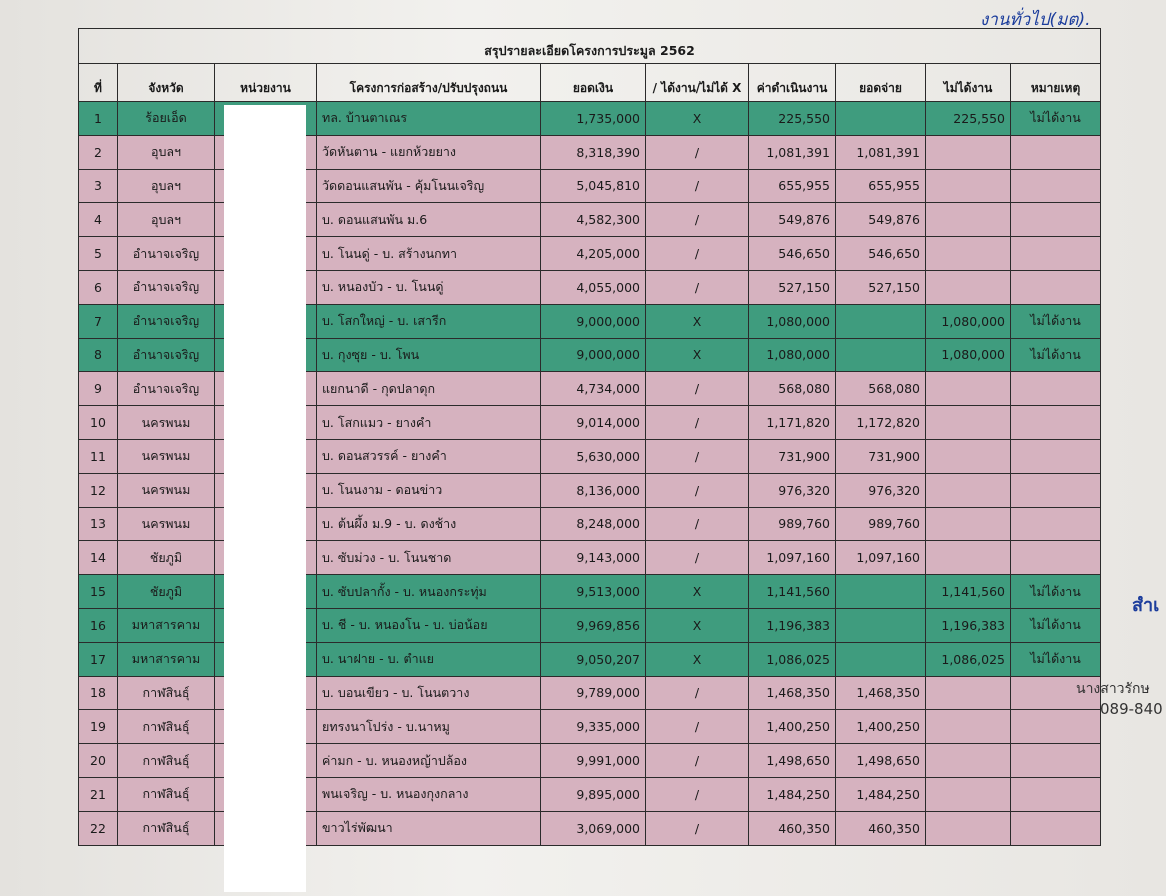  What do you see at coordinates (792, 625) in the screenshot?
I see `cell-fee: 1,196,383` at bounding box center [792, 625].